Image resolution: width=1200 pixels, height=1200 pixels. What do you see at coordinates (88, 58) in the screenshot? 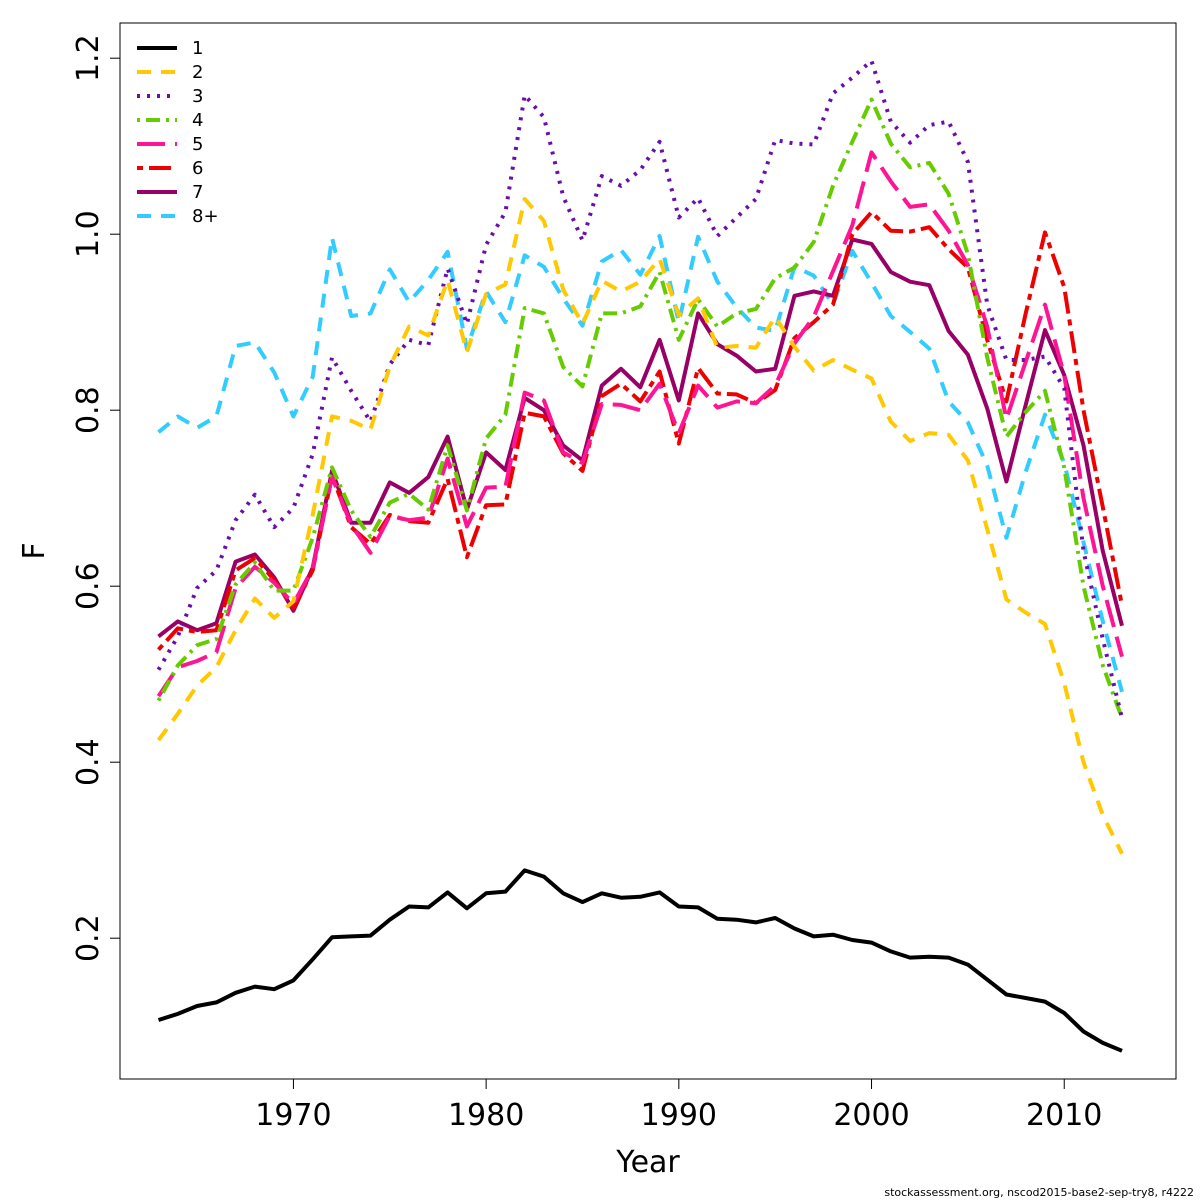
I see `y-tick-label: 1.2` at bounding box center [88, 58].